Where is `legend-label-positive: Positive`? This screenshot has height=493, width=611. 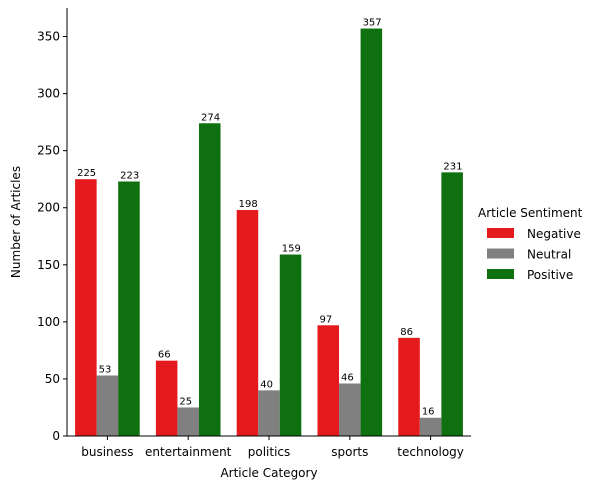 legend-label-positive: Positive is located at coordinates (550, 275).